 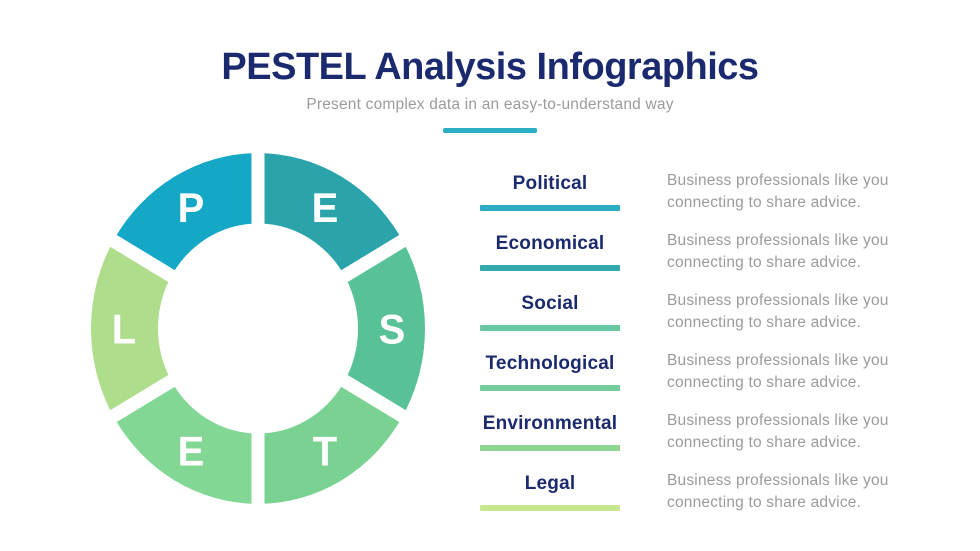 What do you see at coordinates (550, 243) in the screenshot?
I see `item-label: Economical` at bounding box center [550, 243].